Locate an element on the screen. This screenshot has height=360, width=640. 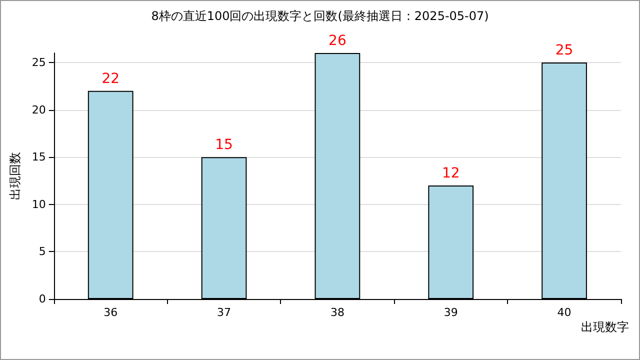
x-tick-label: 40 is located at coordinates (564, 312).